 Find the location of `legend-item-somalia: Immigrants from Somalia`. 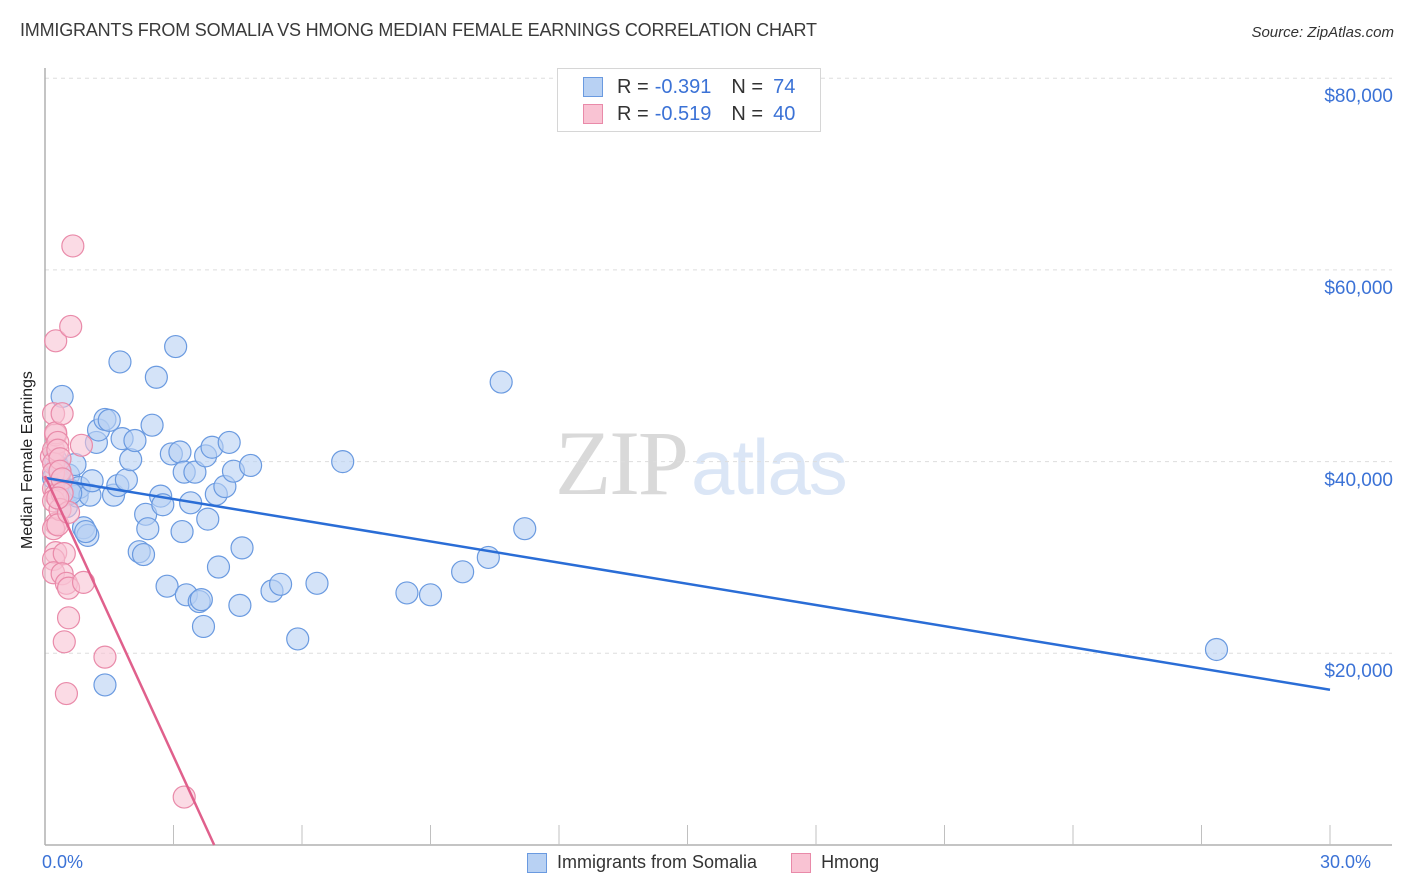

legend-item-somalia: Immigrants from Somalia is located at coordinates (642, 862).